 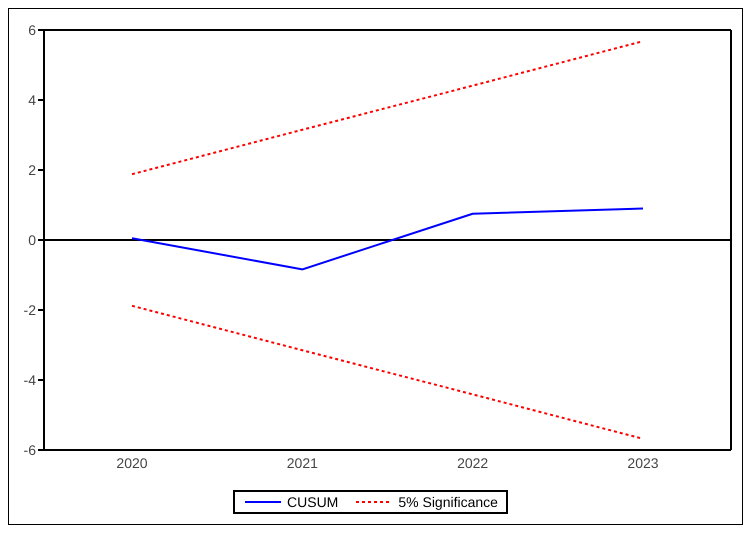 What do you see at coordinates (30, 310) in the screenshot?
I see `y-tick-label: -2` at bounding box center [30, 310].